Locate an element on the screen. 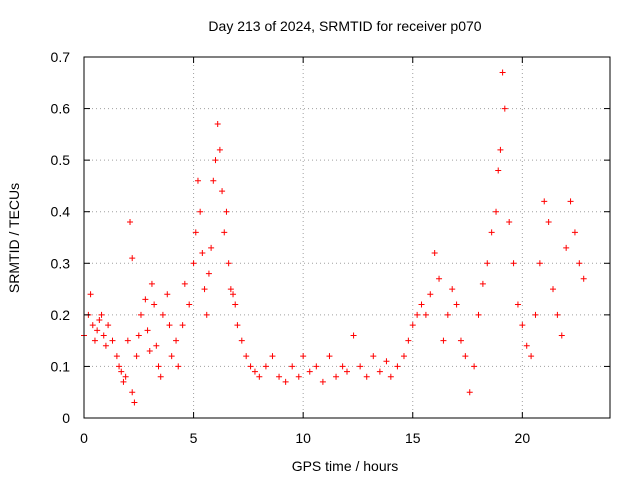 The height and width of the screenshot is (480, 640). y-tick-label: 0.4 is located at coordinates (61, 212).